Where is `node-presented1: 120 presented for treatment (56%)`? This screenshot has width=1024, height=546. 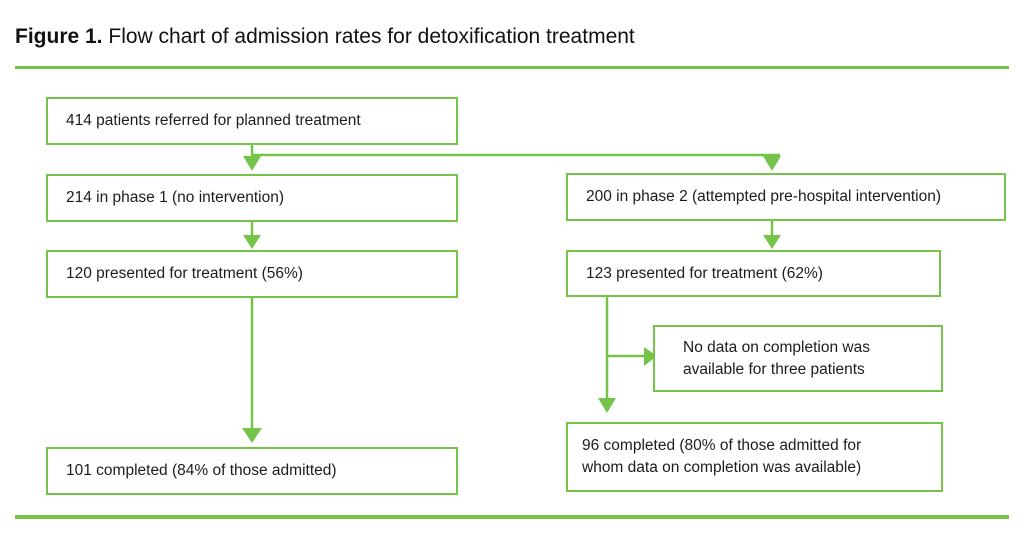 node-presented1: 120 presented for treatment (56%) is located at coordinates (252, 274).